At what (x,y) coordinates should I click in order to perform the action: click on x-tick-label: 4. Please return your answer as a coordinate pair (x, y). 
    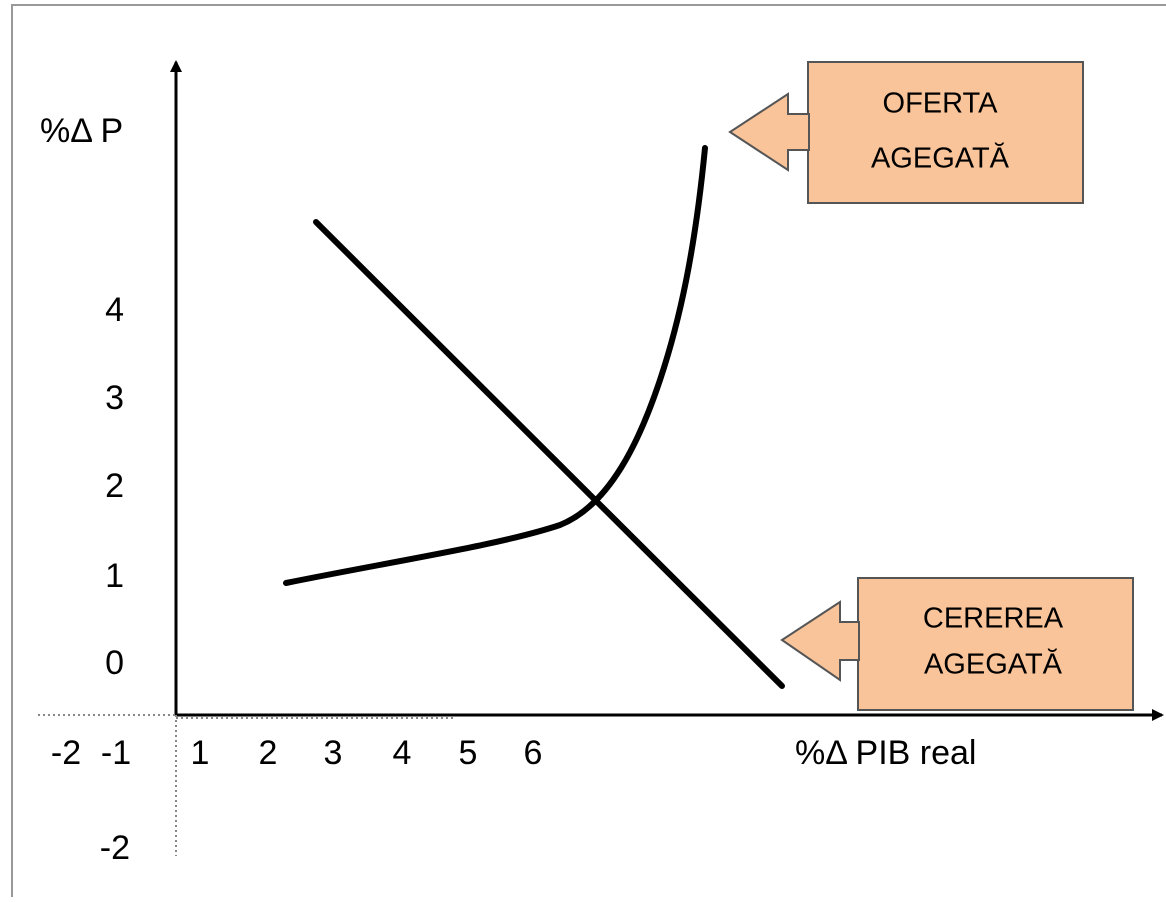
    Looking at the image, I should click on (402, 753).